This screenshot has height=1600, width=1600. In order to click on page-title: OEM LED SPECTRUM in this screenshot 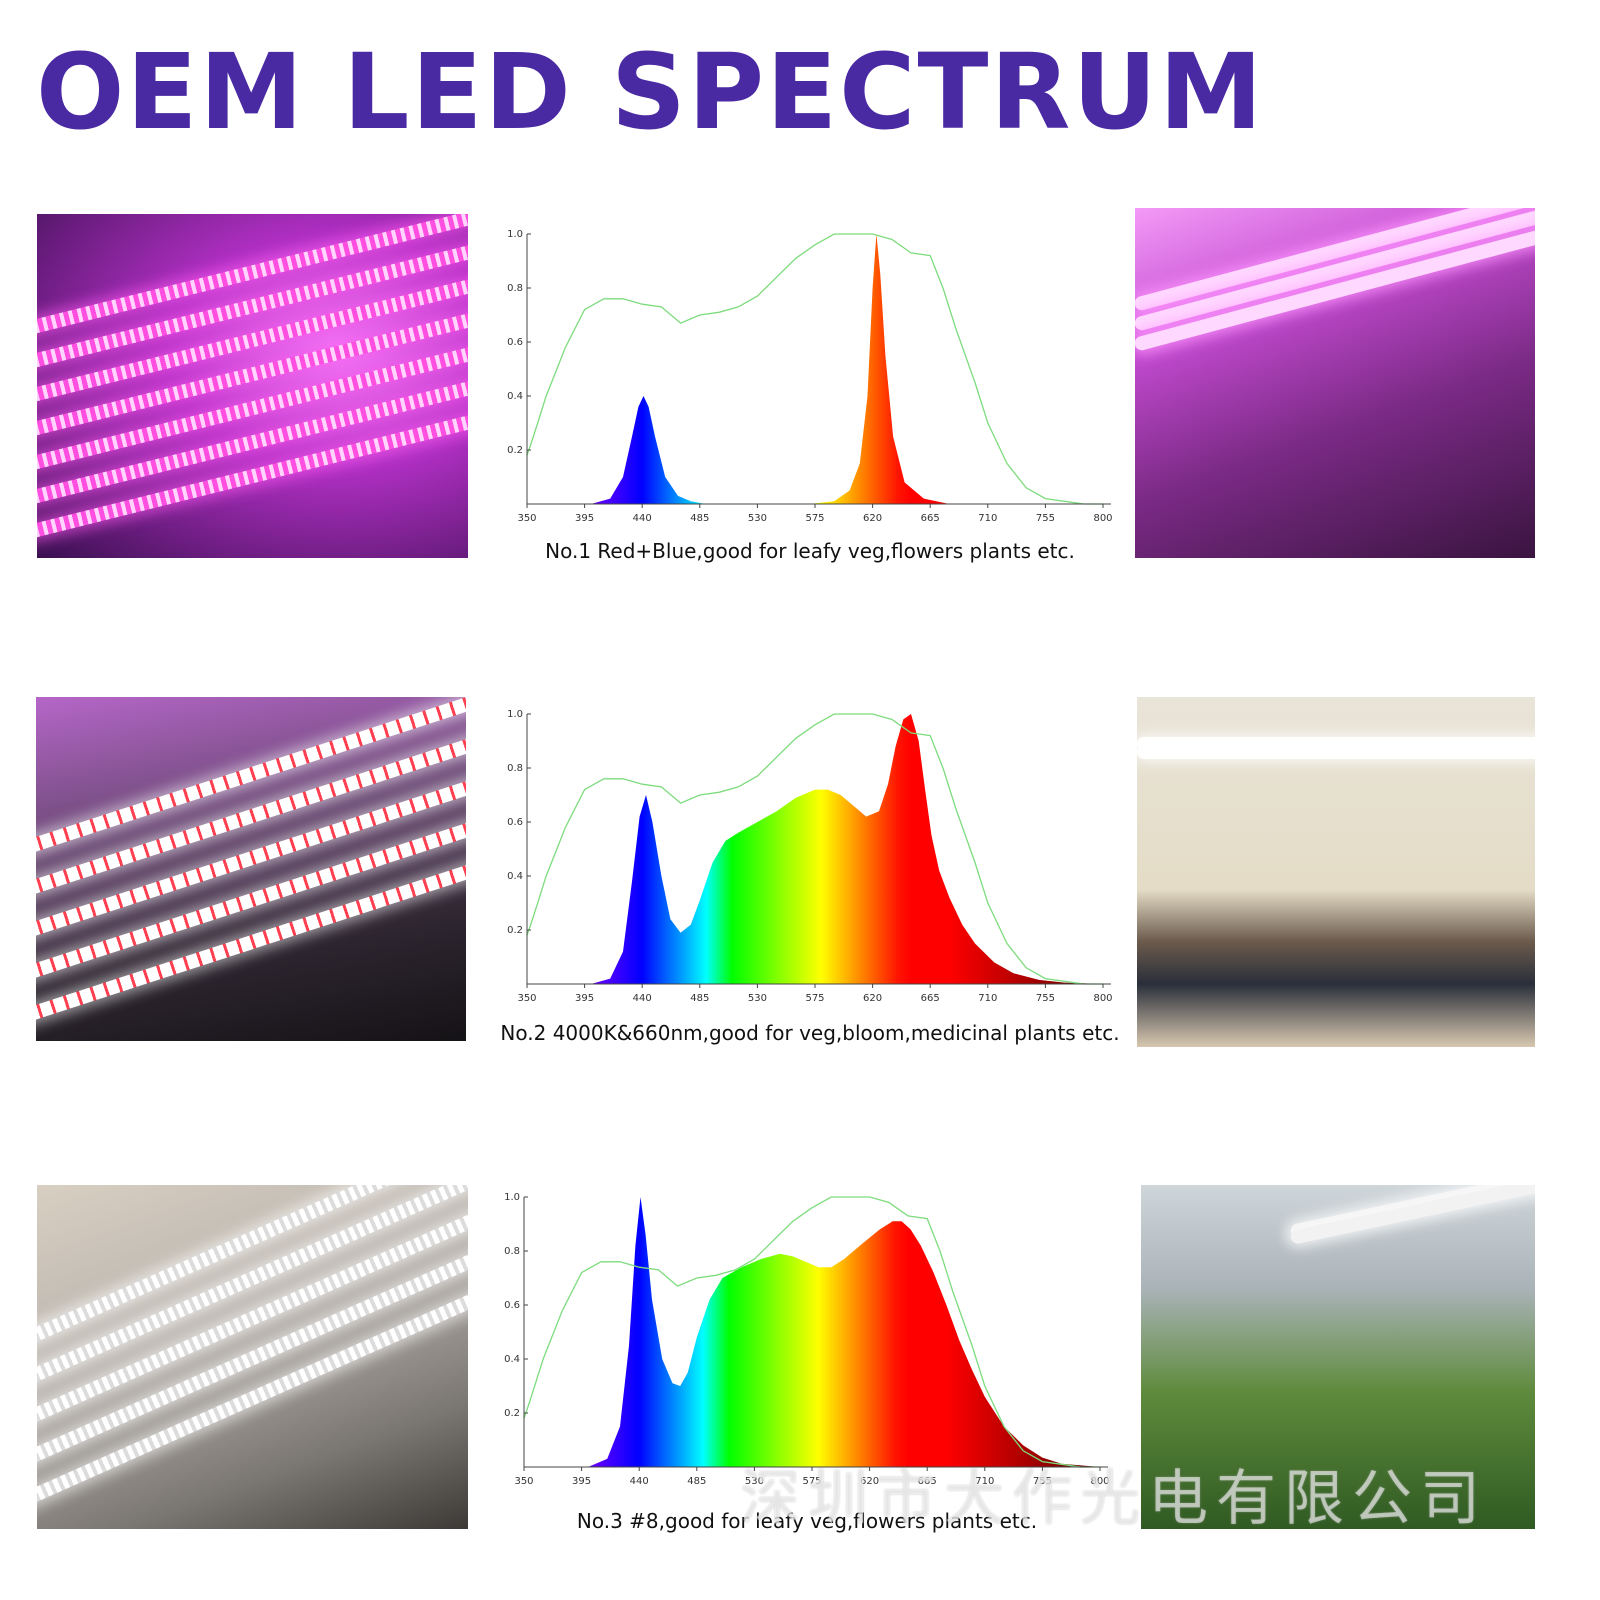, I will do `click(650, 92)`.